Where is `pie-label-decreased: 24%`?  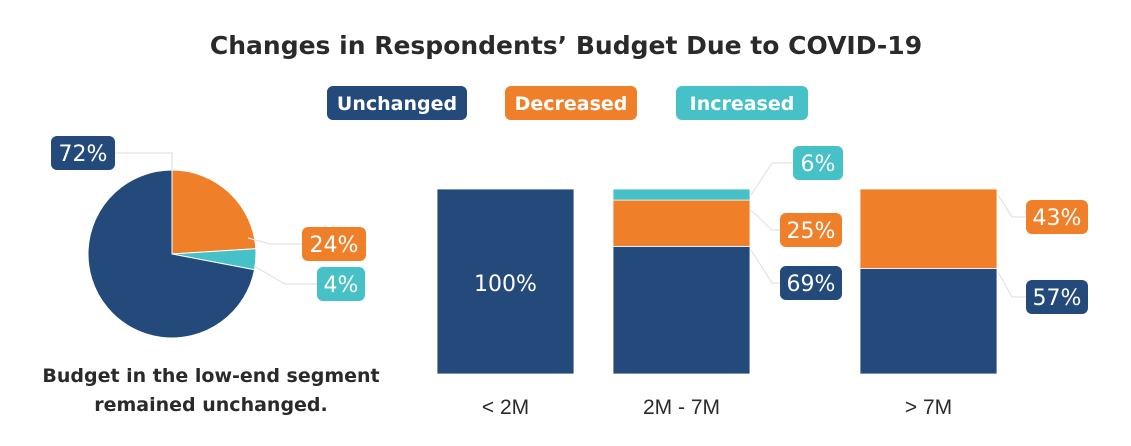 pie-label-decreased: 24% is located at coordinates (334, 244).